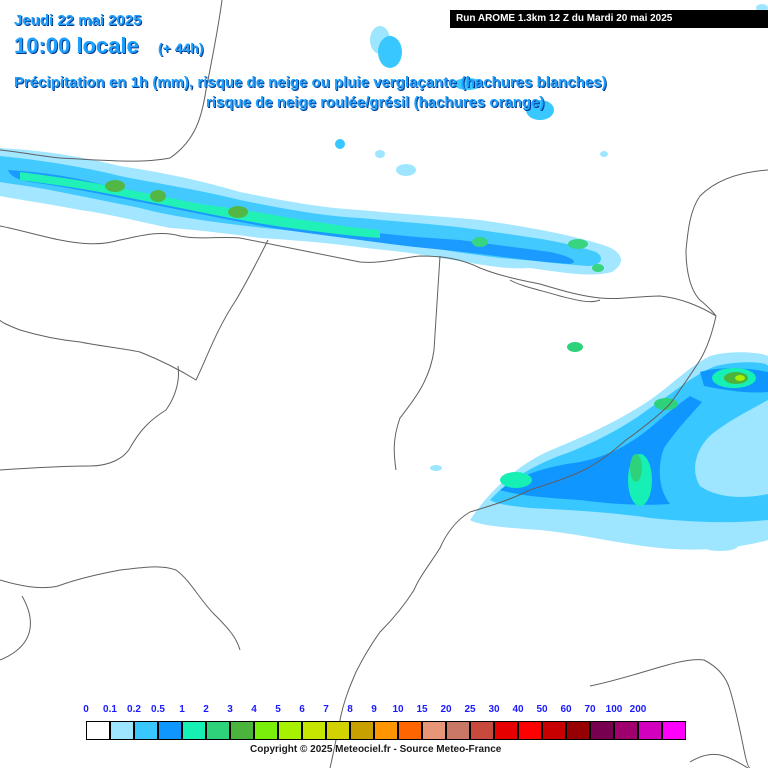 The height and width of the screenshot is (768, 768). Describe the element at coordinates (518, 709) in the screenshot. I see `legend-label: 40` at that location.